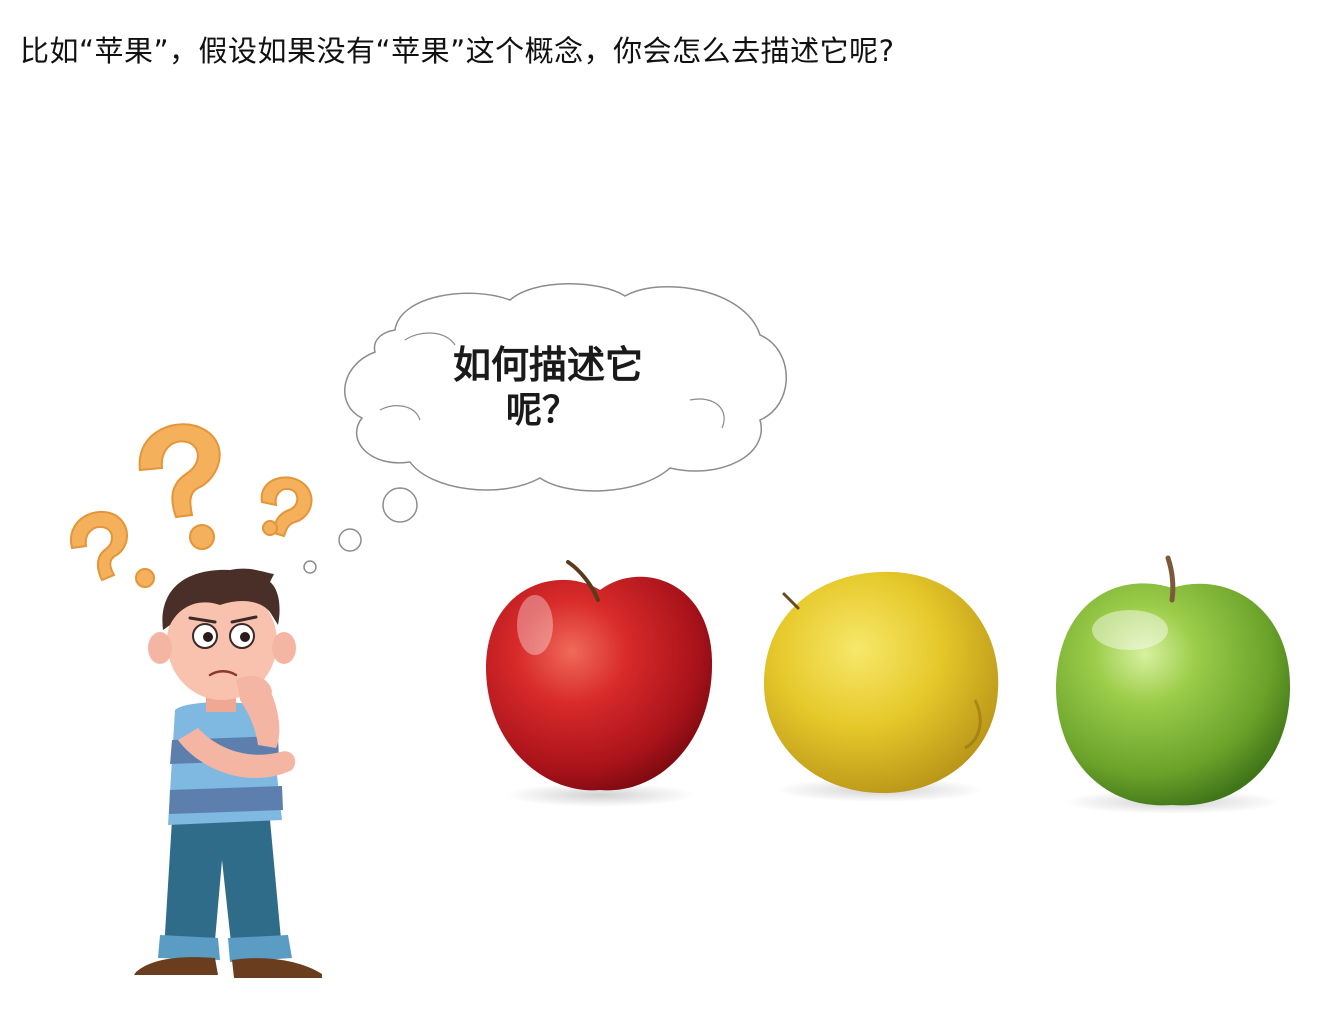  I want to click on bubble-text-line1: 如何描述它, so click(548, 364).